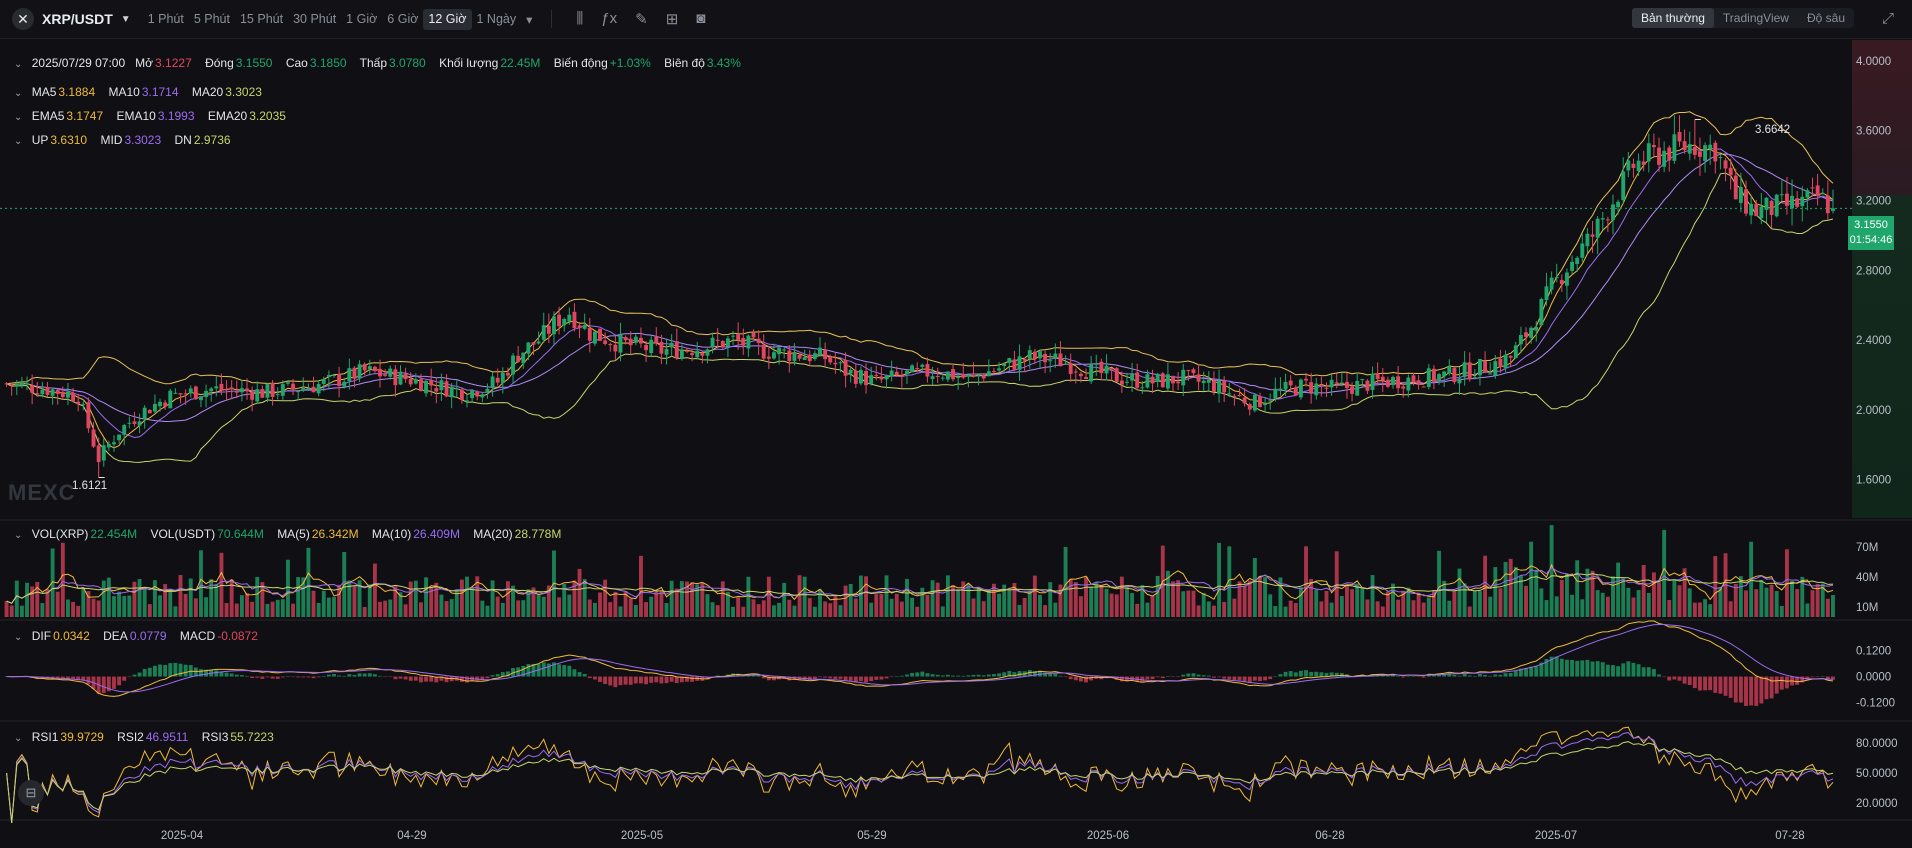 This screenshot has width=1912, height=848. What do you see at coordinates (580, 18) in the screenshot?
I see `candle-type-icon: ⫼` at bounding box center [580, 18].